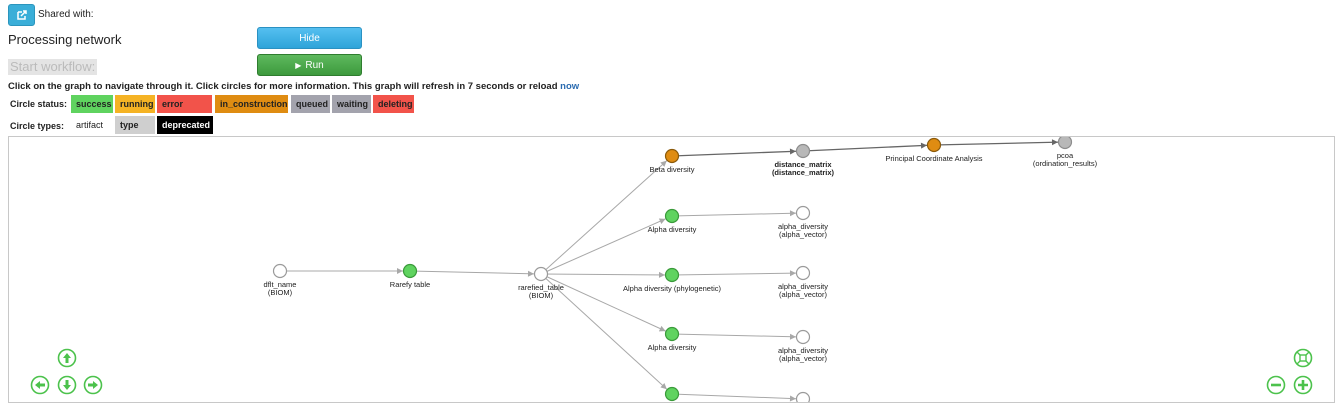 The image size is (1344, 409). What do you see at coordinates (53, 67) in the screenshot?
I see `start-workflow-label: Start workflow:` at bounding box center [53, 67].